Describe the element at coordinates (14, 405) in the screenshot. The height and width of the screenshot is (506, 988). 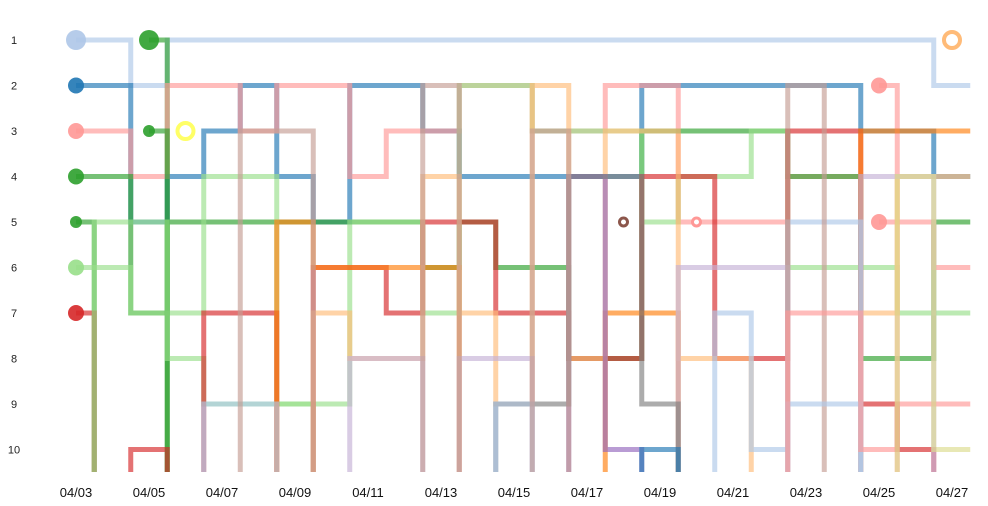
I see `y-tick-label: 9` at that location.